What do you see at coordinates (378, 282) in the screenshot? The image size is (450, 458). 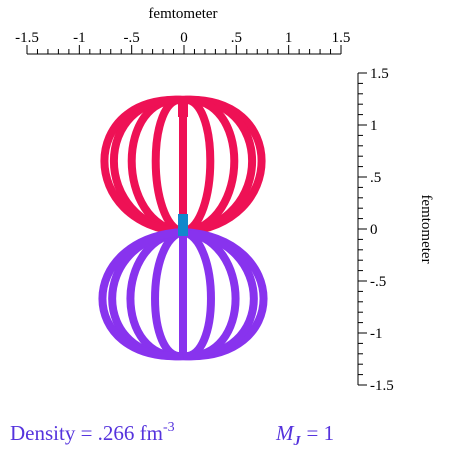 I see `y-tick-label: -.5` at bounding box center [378, 282].